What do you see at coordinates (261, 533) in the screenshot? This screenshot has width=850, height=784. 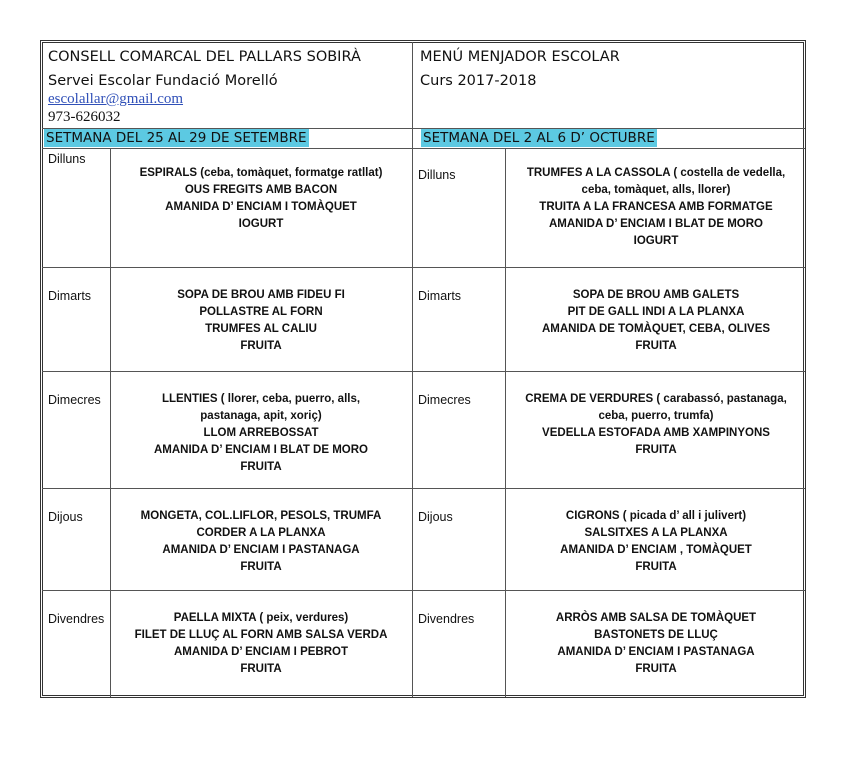 I see `menu-item: CORDER A LA PLANXA` at bounding box center [261, 533].